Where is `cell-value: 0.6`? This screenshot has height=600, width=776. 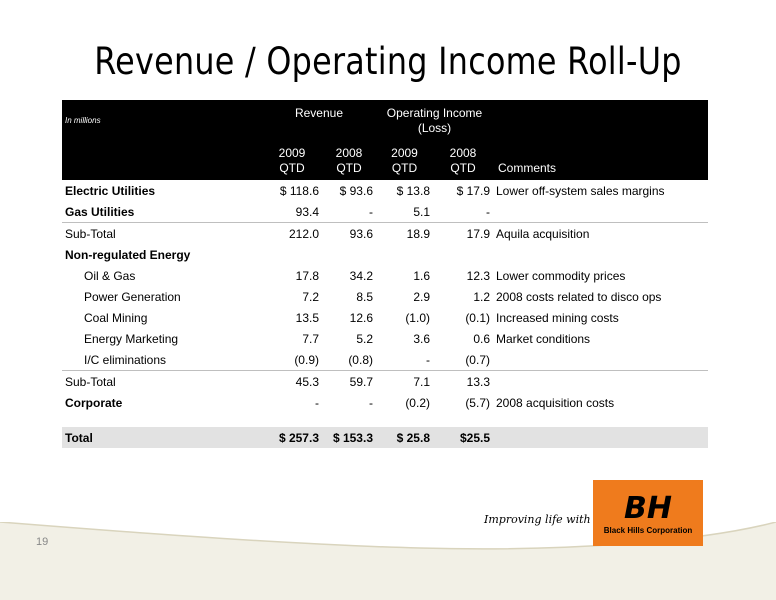 cell-value: 0.6 is located at coordinates (481, 338).